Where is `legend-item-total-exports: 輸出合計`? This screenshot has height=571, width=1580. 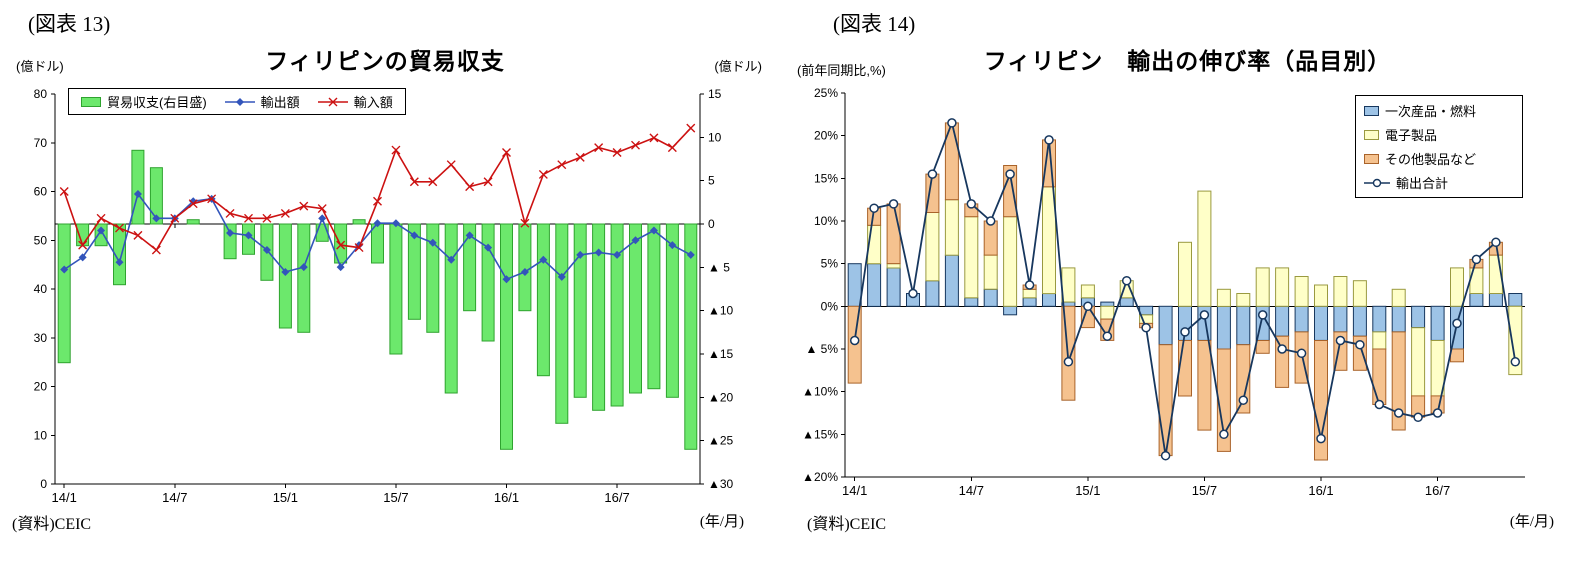 legend-item-total-exports: 輸出合計 is located at coordinates (1439, 182).